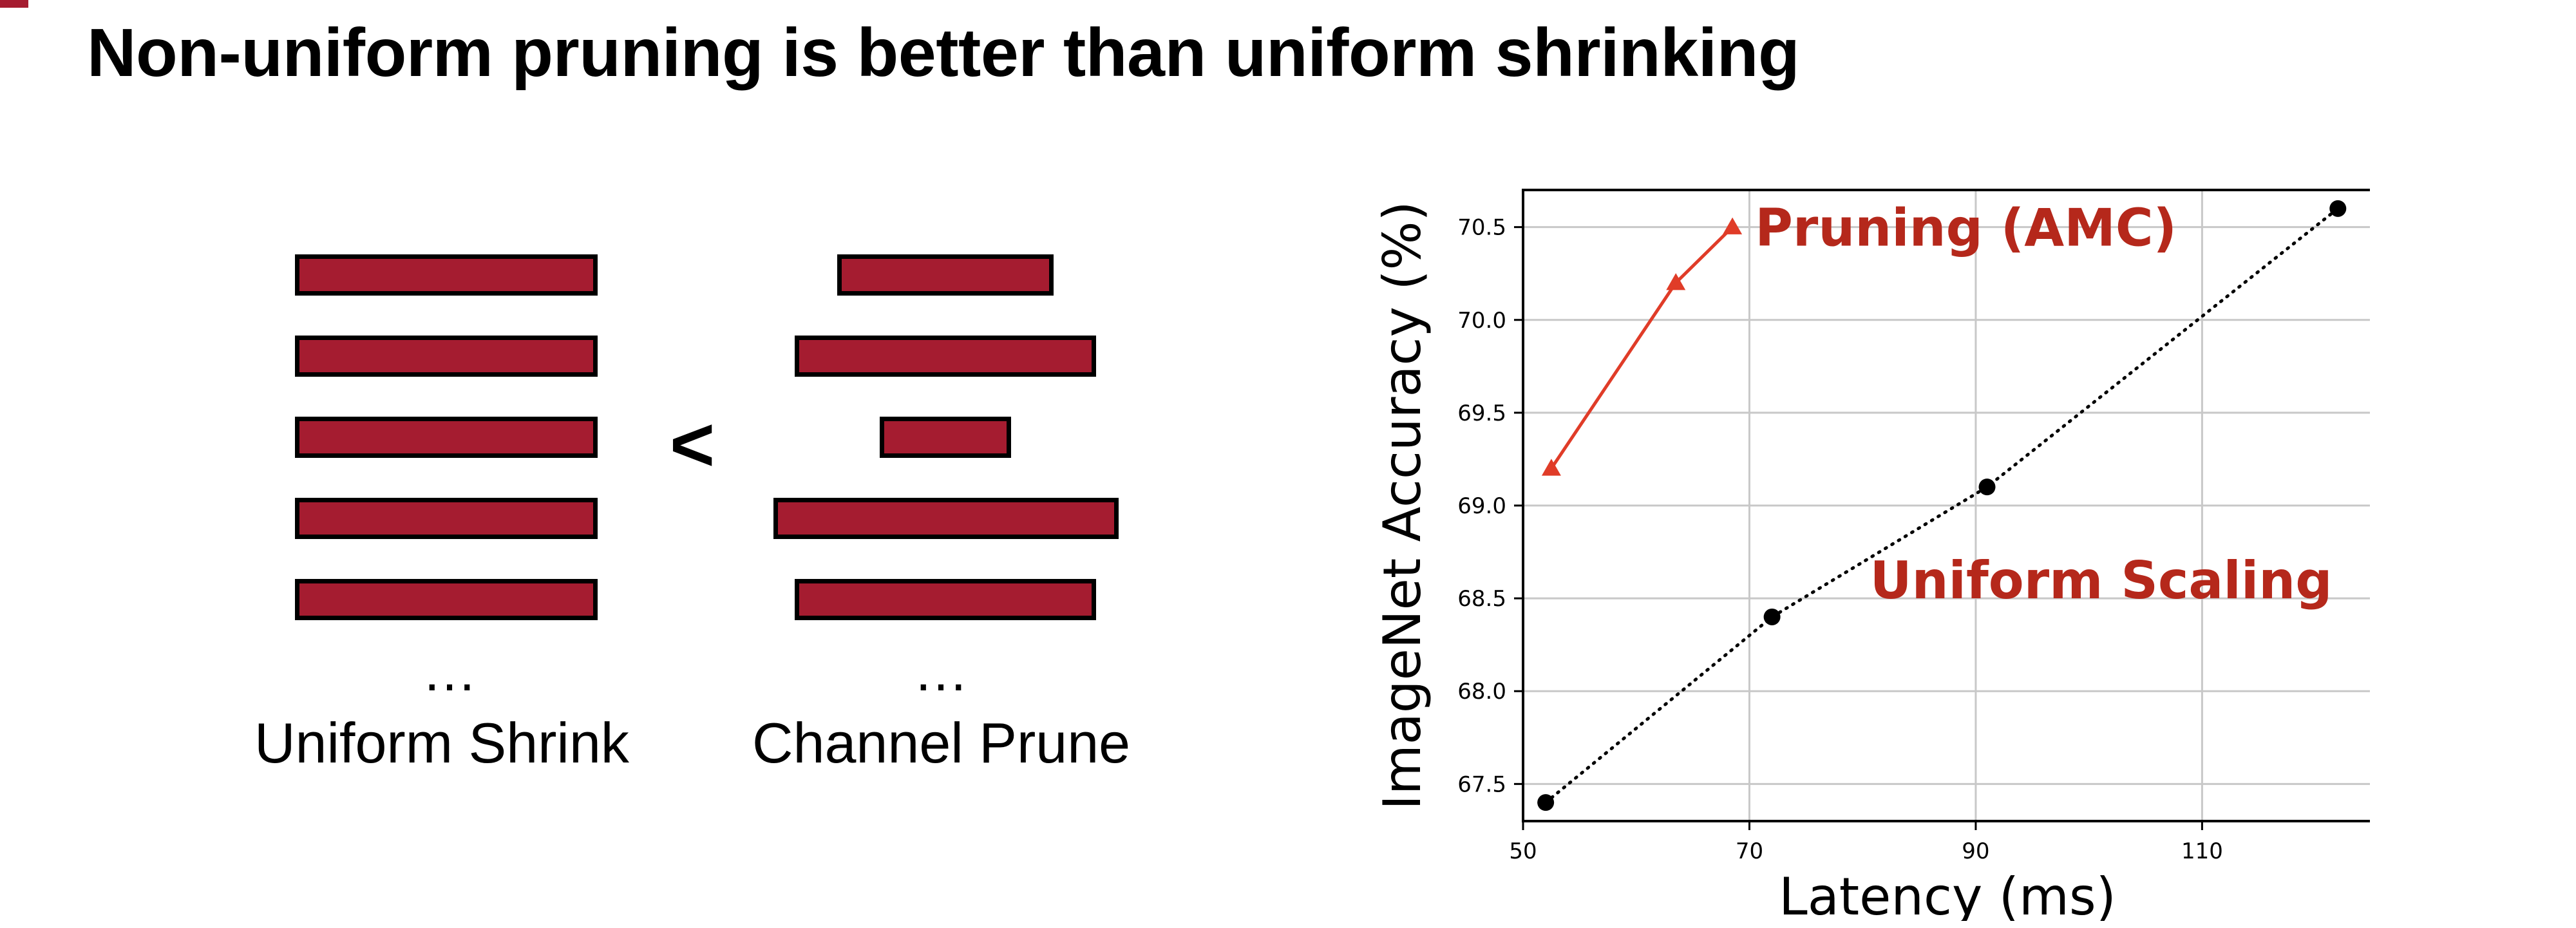 The height and width of the screenshot is (928, 2576). Describe the element at coordinates (1750, 851) in the screenshot. I see `x-tick-label: 70` at that location.